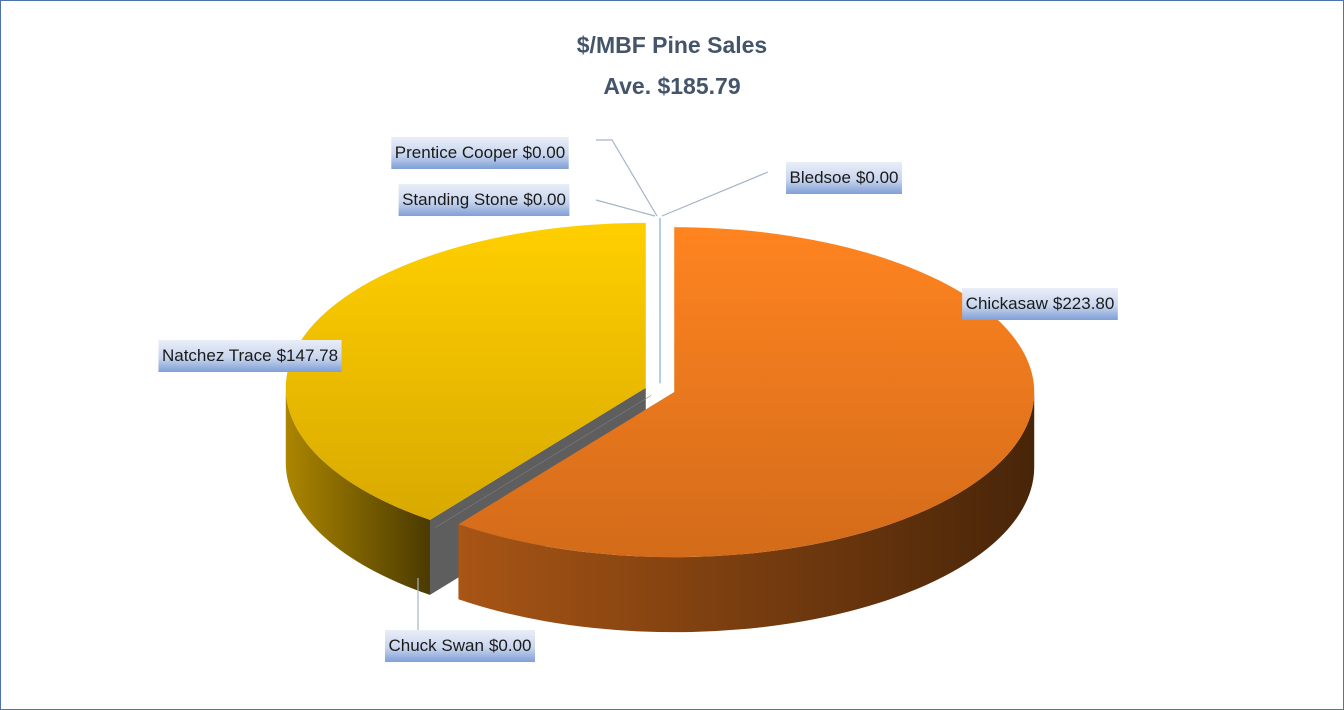 Image resolution: width=1344 pixels, height=710 pixels. What do you see at coordinates (460, 199) in the screenshot?
I see `label-category: Standing Stone` at bounding box center [460, 199].